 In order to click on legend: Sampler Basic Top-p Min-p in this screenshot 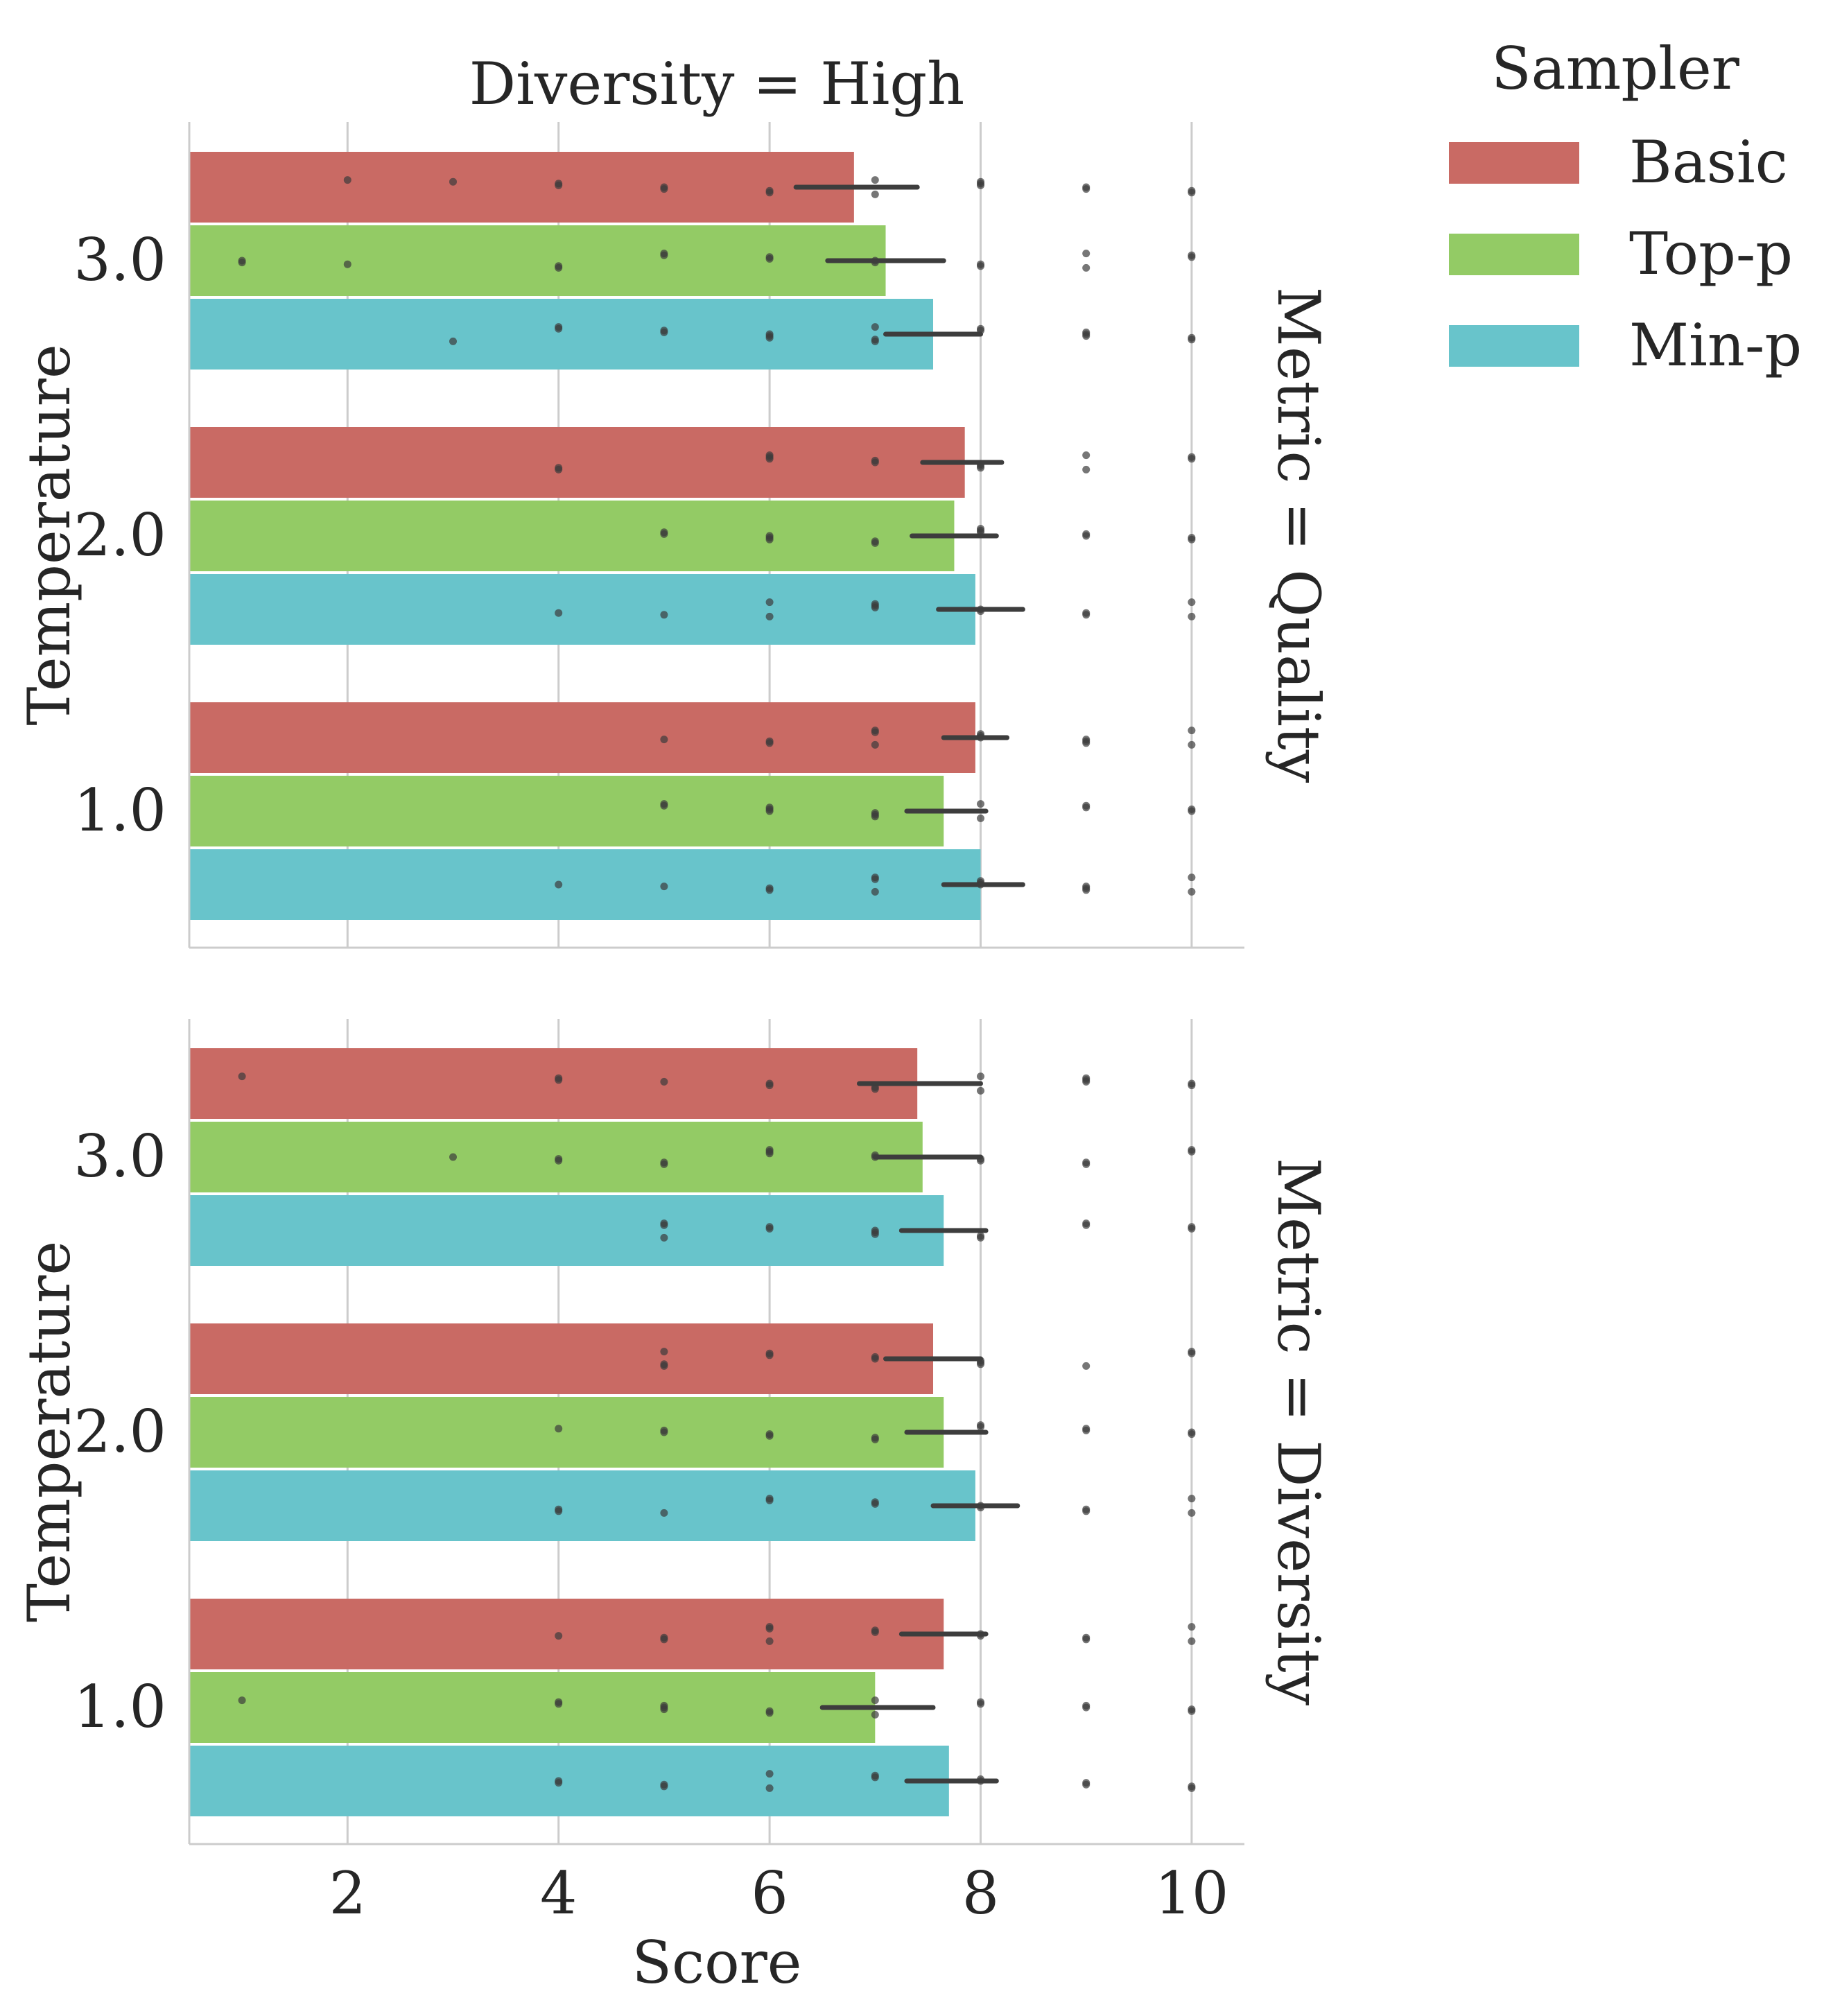, I will do `click(1625, 207)`.